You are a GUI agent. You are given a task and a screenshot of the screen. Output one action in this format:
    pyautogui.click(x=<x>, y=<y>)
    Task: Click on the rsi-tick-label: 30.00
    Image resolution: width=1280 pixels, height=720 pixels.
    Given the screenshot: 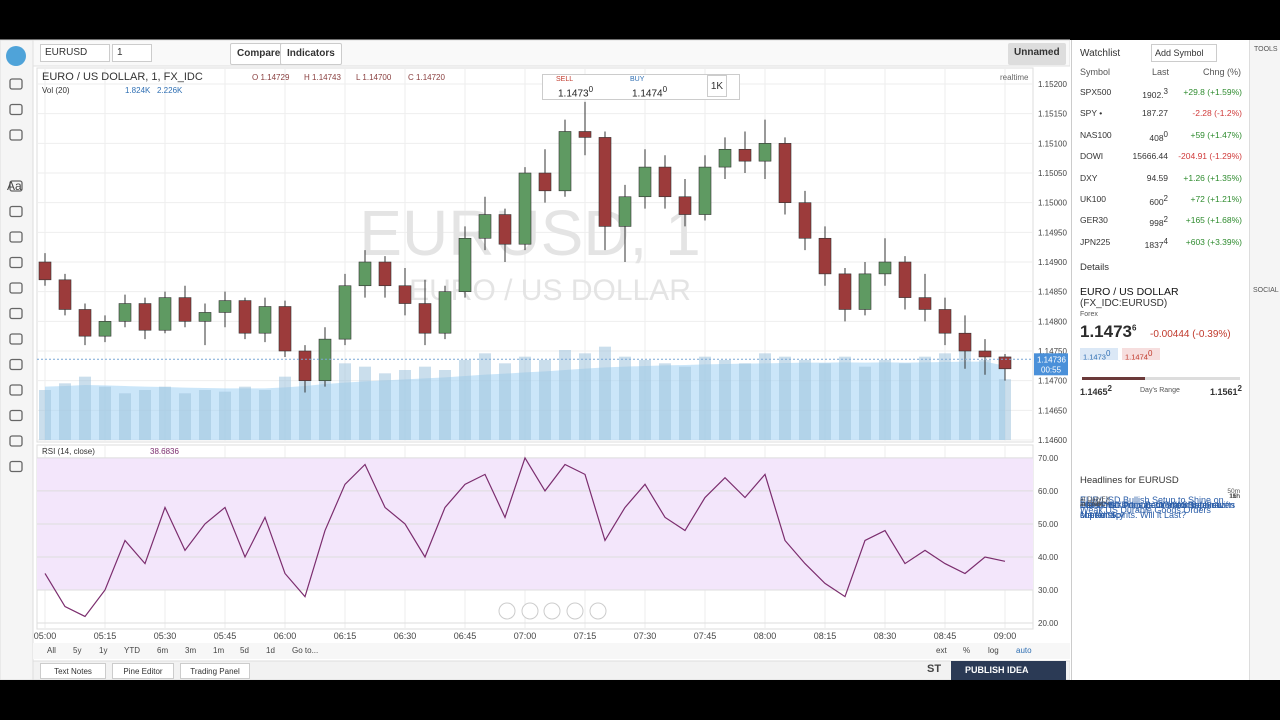 What is the action you would take?
    pyautogui.click(x=1048, y=590)
    